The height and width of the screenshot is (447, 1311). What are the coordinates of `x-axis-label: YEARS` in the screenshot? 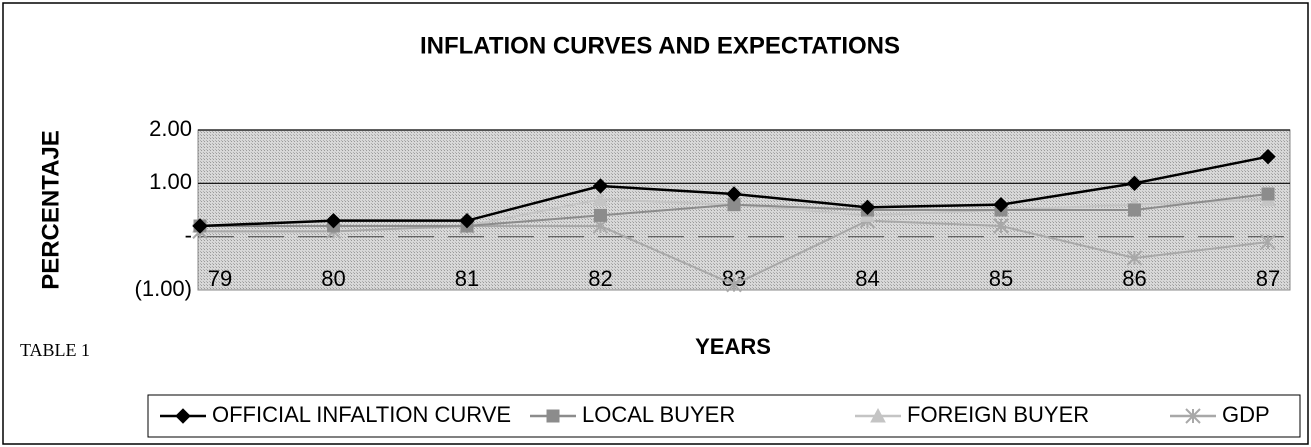 It's located at (733, 346).